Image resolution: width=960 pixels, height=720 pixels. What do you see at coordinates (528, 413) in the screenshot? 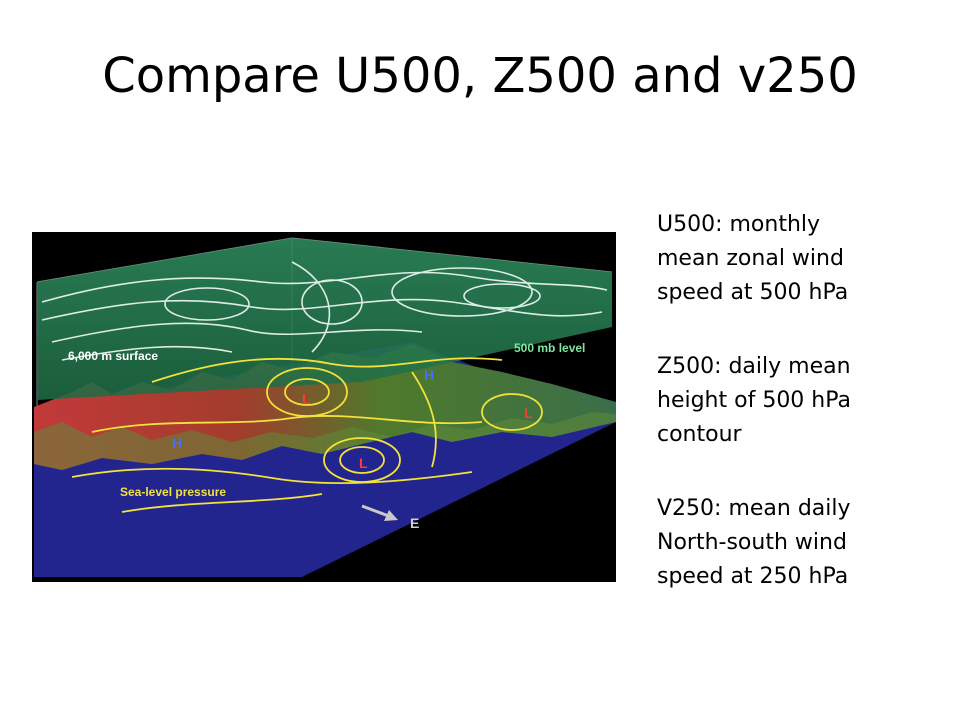
I see `low-pressure-marker-3: L` at bounding box center [528, 413].